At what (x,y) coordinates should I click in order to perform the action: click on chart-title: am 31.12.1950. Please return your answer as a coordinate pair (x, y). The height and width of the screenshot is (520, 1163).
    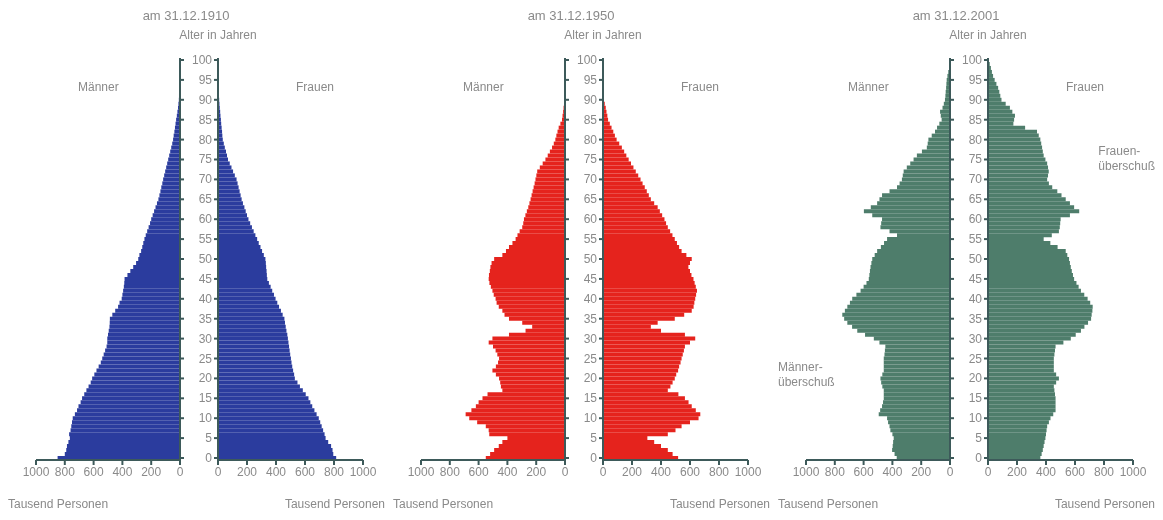
    Looking at the image, I should click on (571, 15).